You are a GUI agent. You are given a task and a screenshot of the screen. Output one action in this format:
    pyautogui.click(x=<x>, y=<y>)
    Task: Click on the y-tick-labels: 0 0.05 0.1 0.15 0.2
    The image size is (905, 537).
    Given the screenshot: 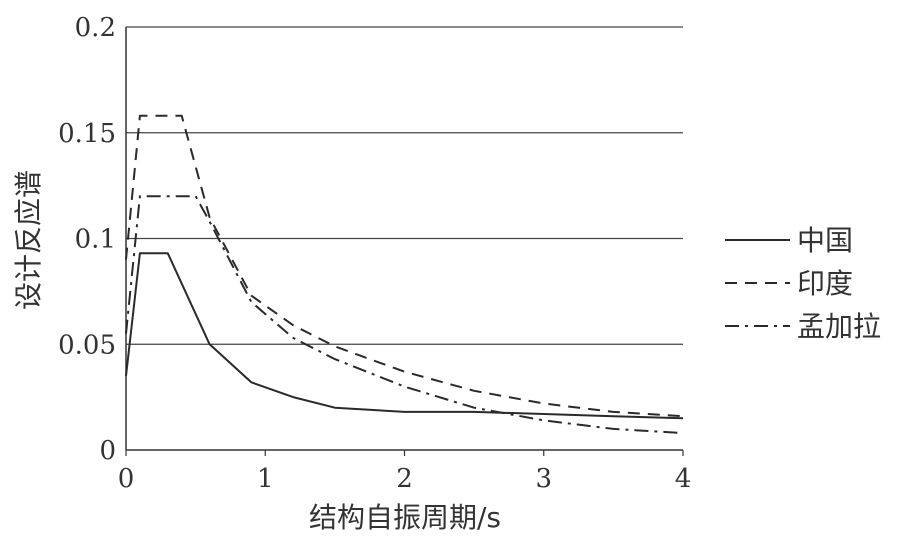 What is the action you would take?
    pyautogui.click(x=87, y=239)
    